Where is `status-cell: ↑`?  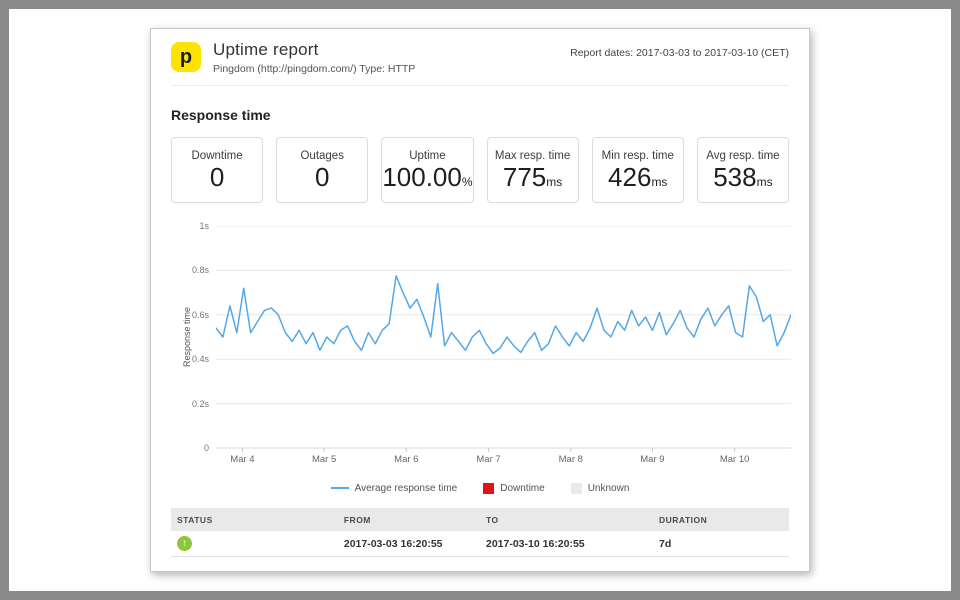 status-cell: ↑ is located at coordinates (254, 544).